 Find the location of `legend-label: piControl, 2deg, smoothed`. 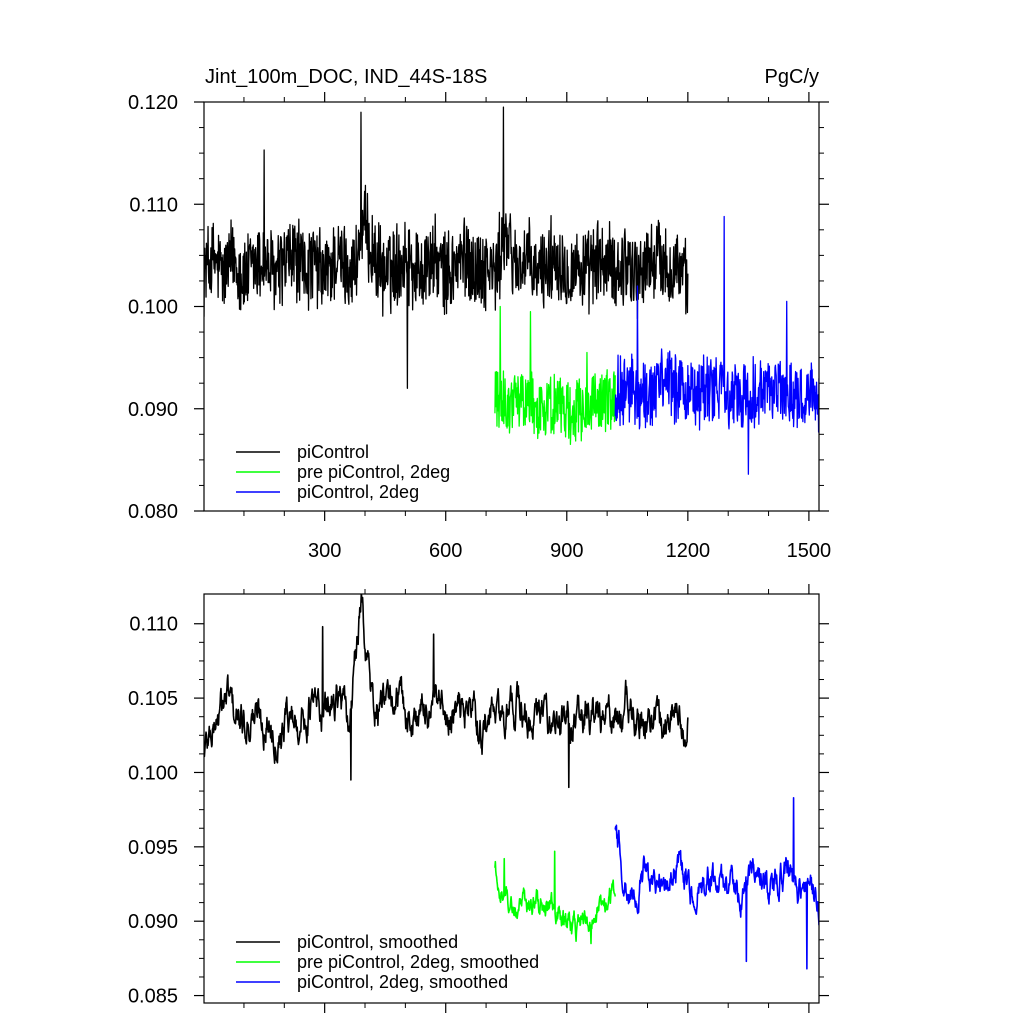

legend-label: piControl, 2deg, smoothed is located at coordinates (402, 982).